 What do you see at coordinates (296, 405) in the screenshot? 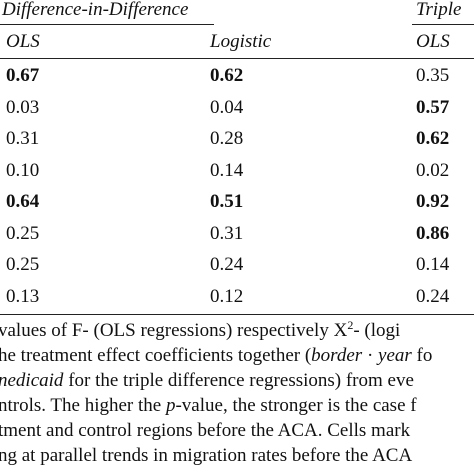
I see `note-text: -value, the stronger is the case f` at bounding box center [296, 405].